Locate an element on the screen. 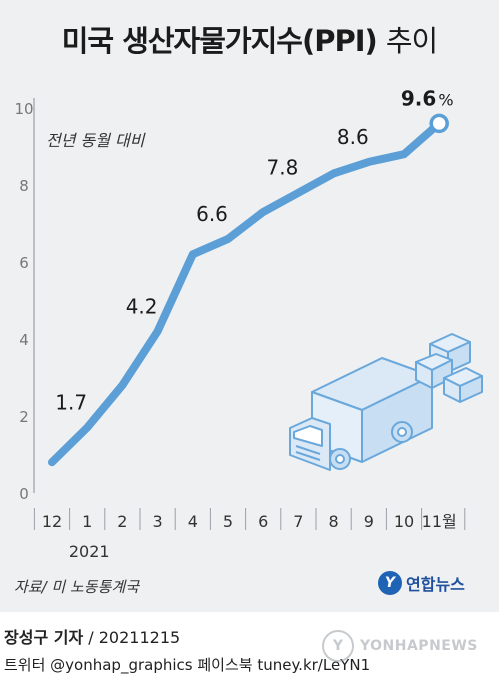  publish-date: / 20211215 is located at coordinates (134, 637).